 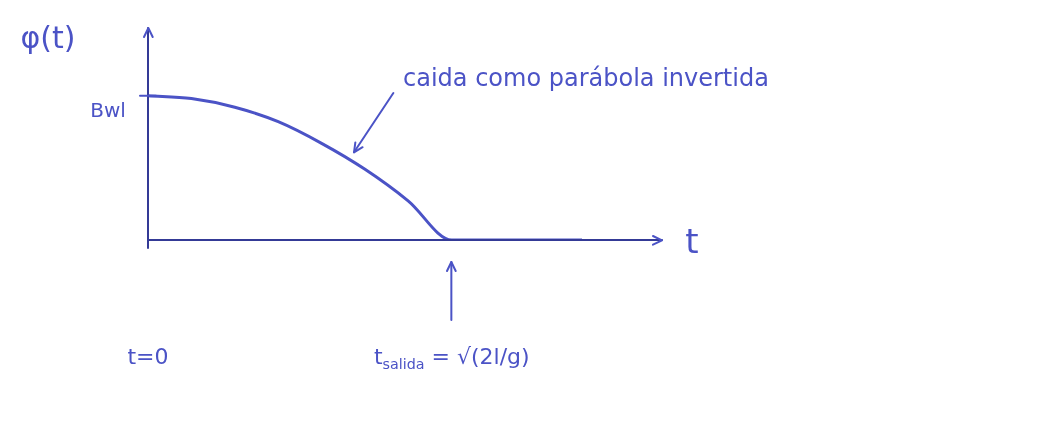 I want to click on x-tick-label: t=0, so click(x=148, y=356).